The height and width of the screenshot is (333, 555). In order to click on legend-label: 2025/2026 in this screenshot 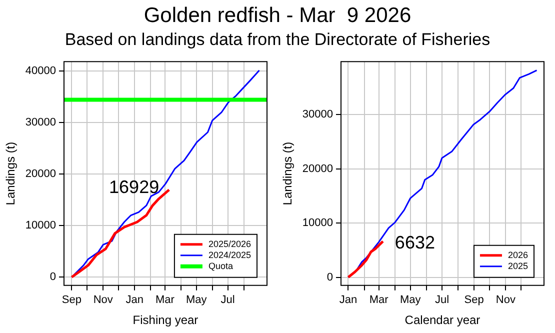, I will do `click(230, 243)`.